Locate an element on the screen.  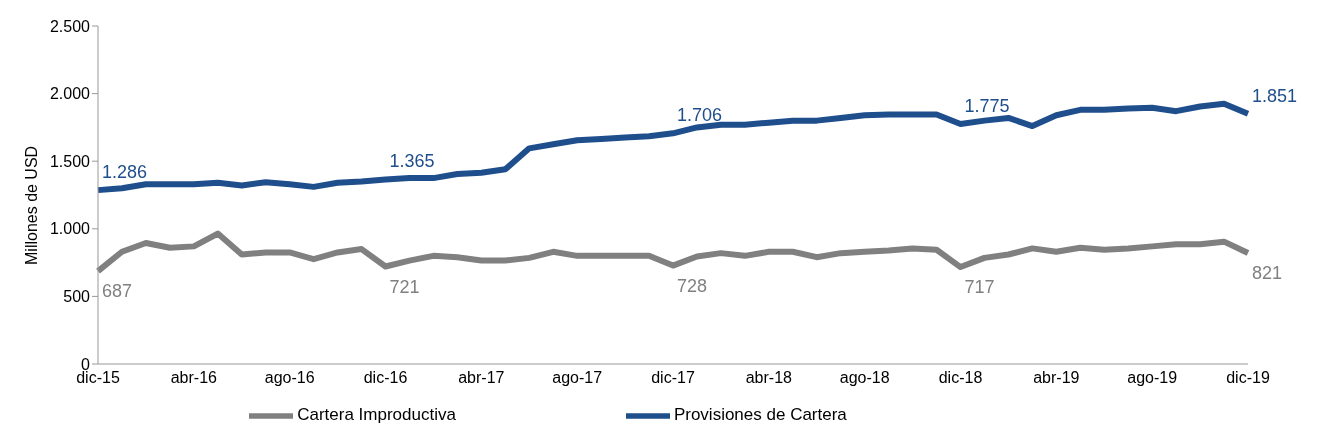
data-label: 1.365 is located at coordinates (412, 161).